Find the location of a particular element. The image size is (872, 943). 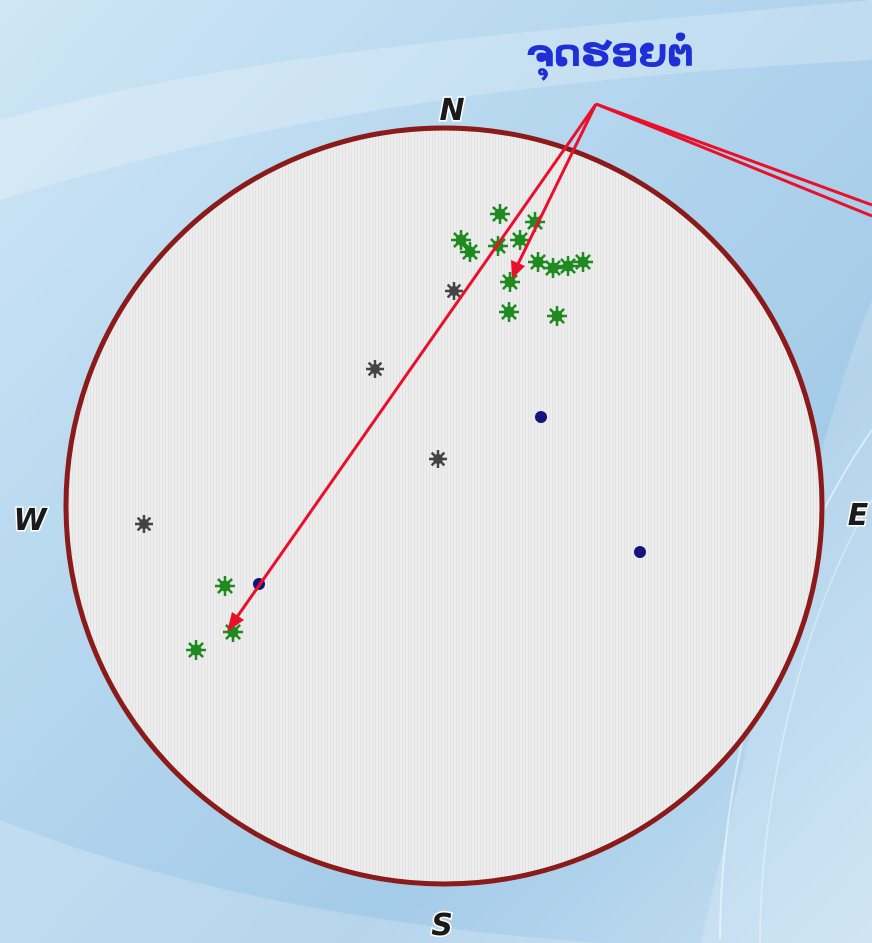

joint-points-label: ຈຸດຮອຍຕໍ່ is located at coordinates (610, 56).